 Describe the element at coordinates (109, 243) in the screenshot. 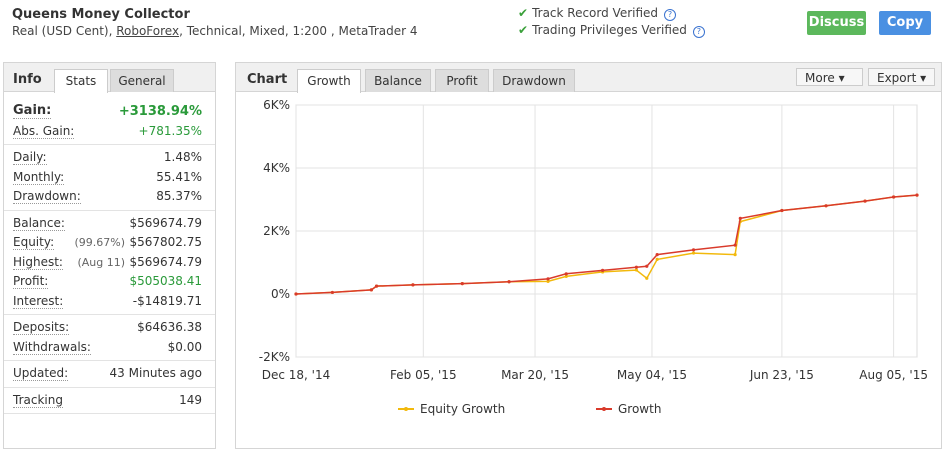

I see `stats-row: Equity: (99.67%) $567802.75` at that location.